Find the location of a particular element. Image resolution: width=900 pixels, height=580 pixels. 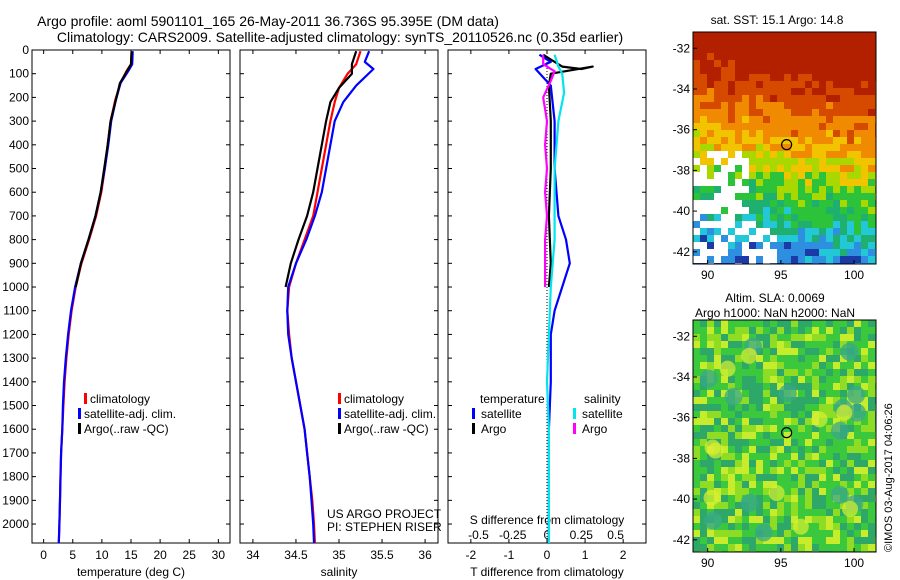

map-x-tick-label: 100 is located at coordinates (854, 275).